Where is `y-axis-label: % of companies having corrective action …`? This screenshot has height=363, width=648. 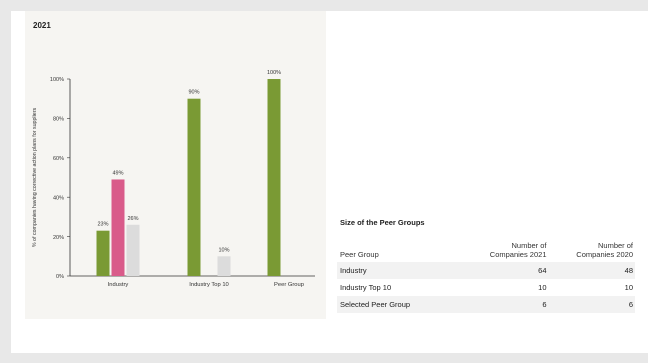 y-axis-label: % of companies having corrective action … is located at coordinates (35, 178).